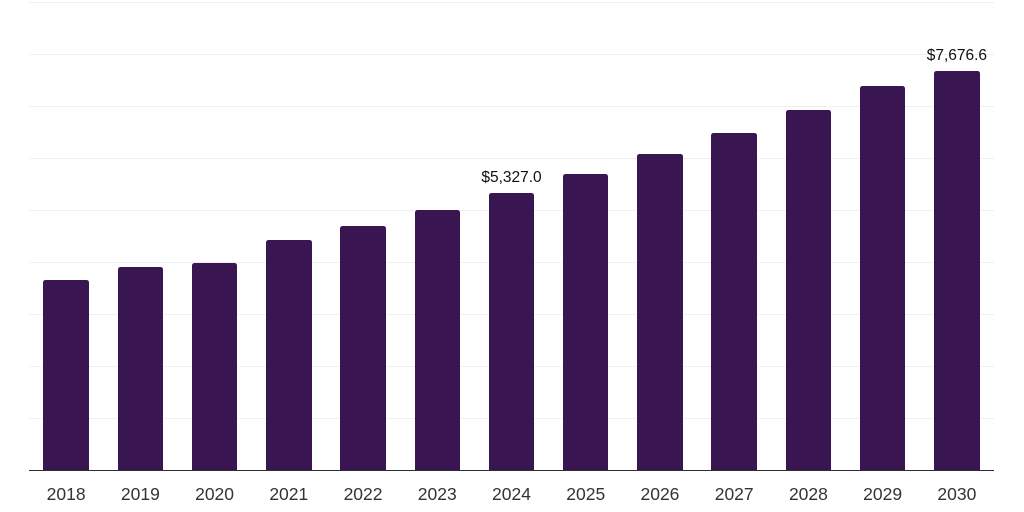 The width and height of the screenshot is (1024, 512). What do you see at coordinates (882, 278) in the screenshot?
I see `bar-2029` at bounding box center [882, 278].